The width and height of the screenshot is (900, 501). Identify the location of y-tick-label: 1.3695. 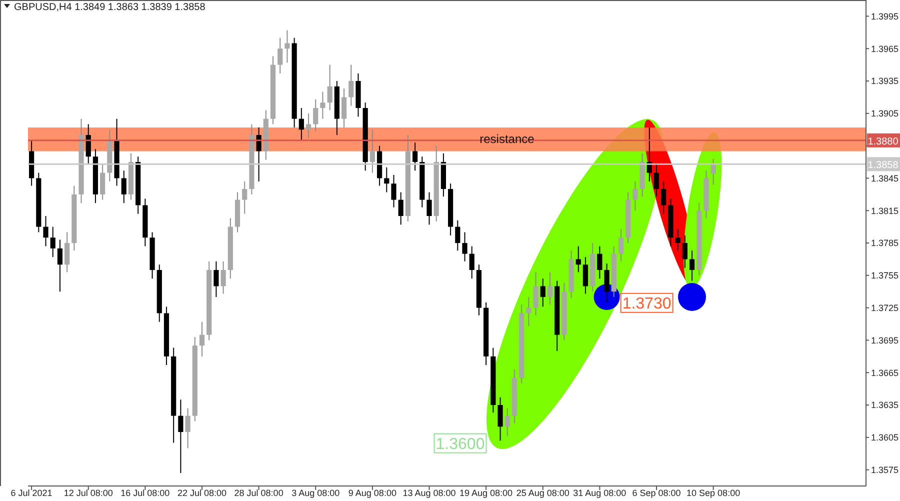
(885, 340).